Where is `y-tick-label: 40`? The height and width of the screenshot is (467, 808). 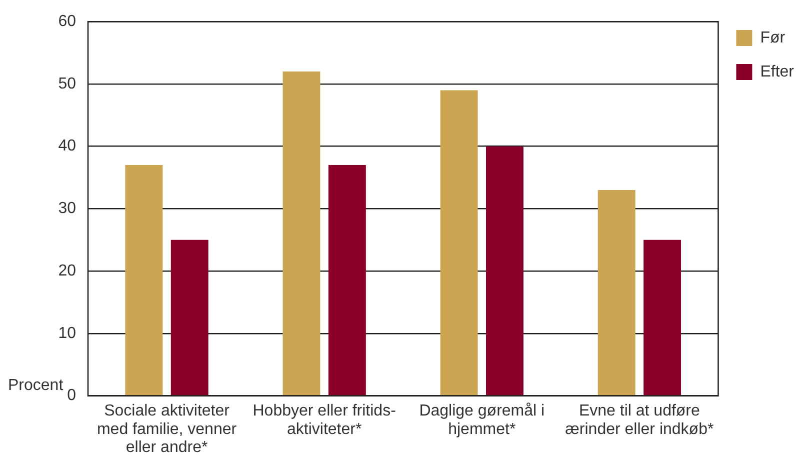 y-tick-label: 40 is located at coordinates (67, 146).